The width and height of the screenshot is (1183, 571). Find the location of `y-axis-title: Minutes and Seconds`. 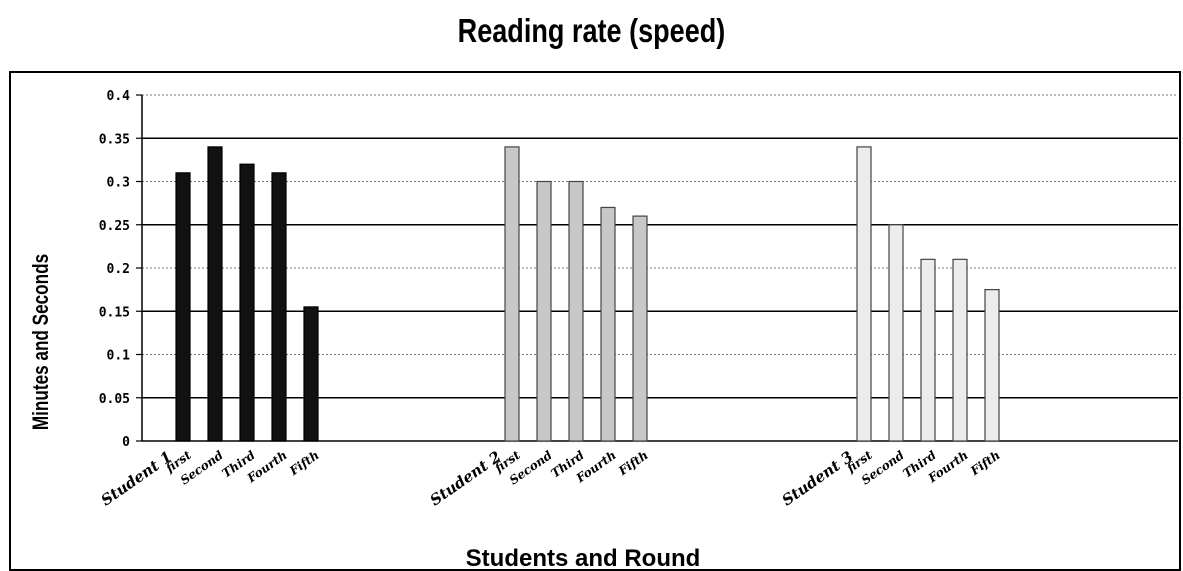

y-axis-title: Minutes and Seconds is located at coordinates (41, 342).